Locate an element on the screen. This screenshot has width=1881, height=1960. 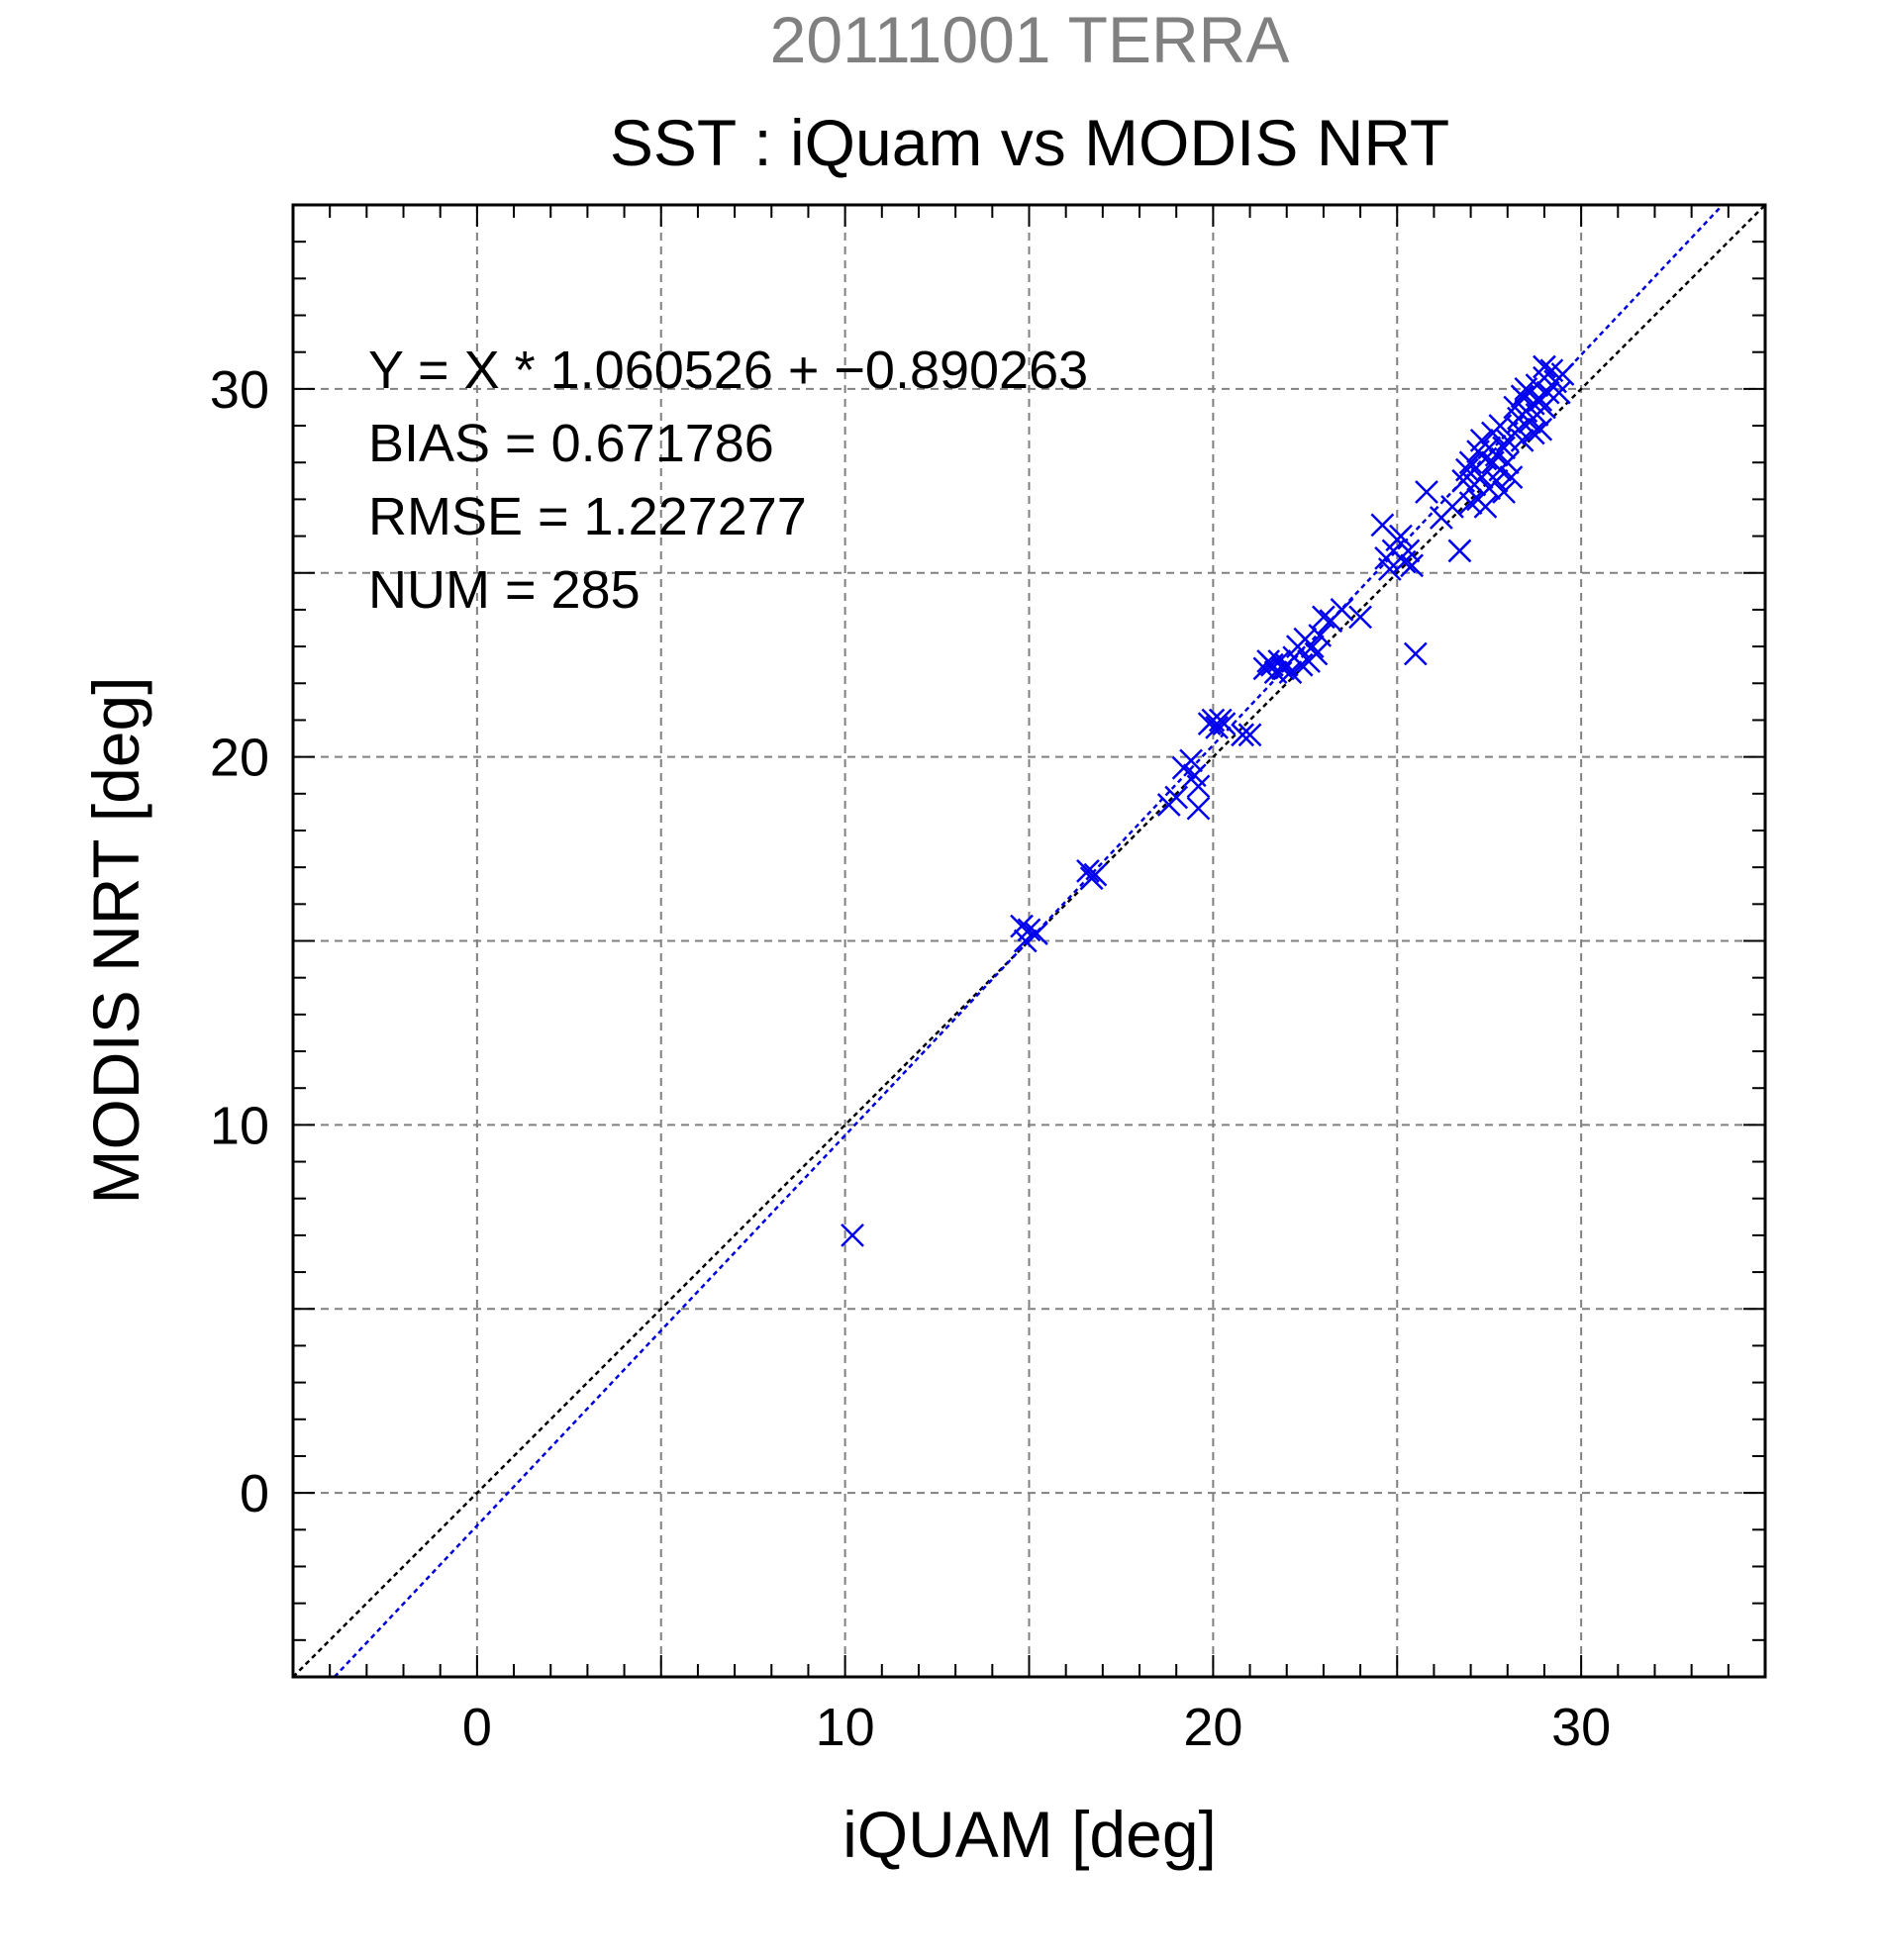
y-tick-label: 0 is located at coordinates (255, 1493).